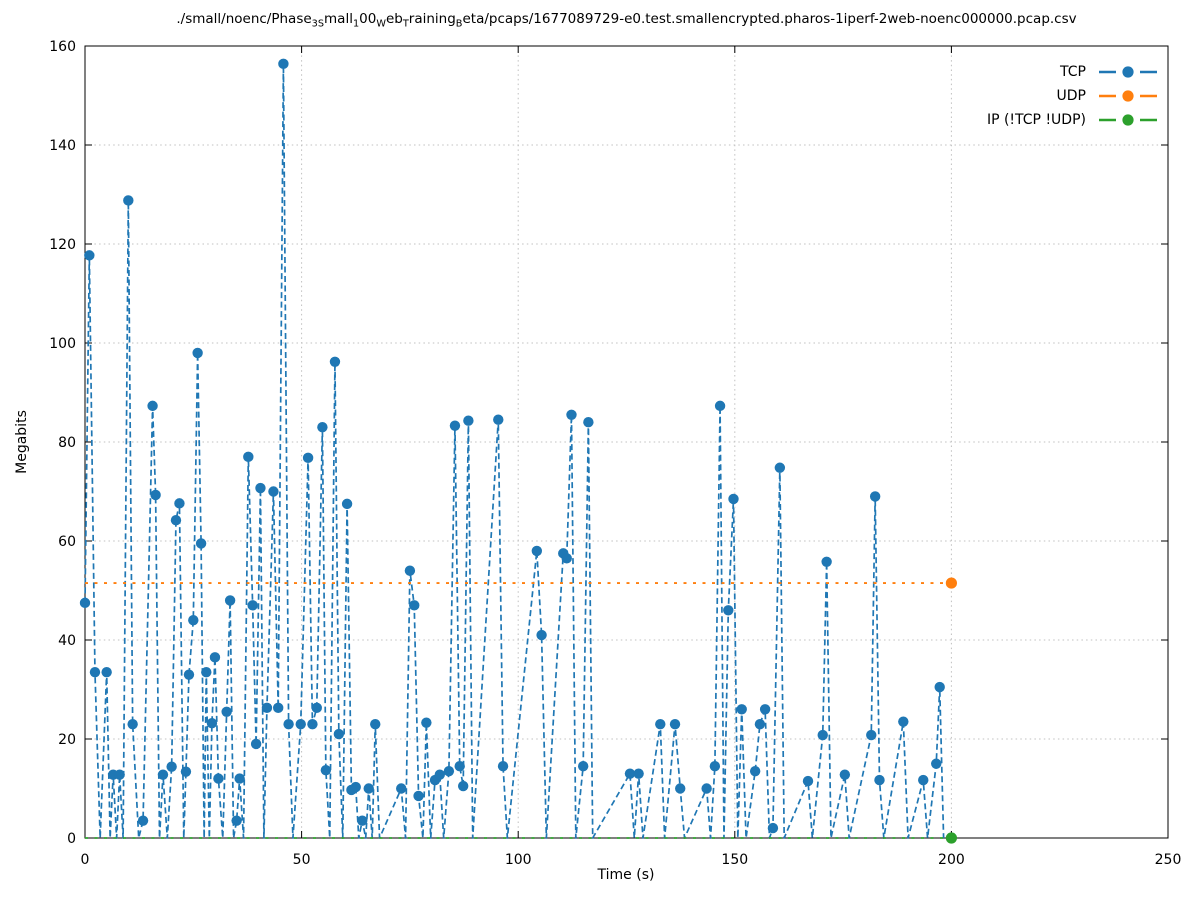 The image size is (1197, 900). What do you see at coordinates (951, 860) in the screenshot?
I see `x-tick-label: 200` at bounding box center [951, 860].